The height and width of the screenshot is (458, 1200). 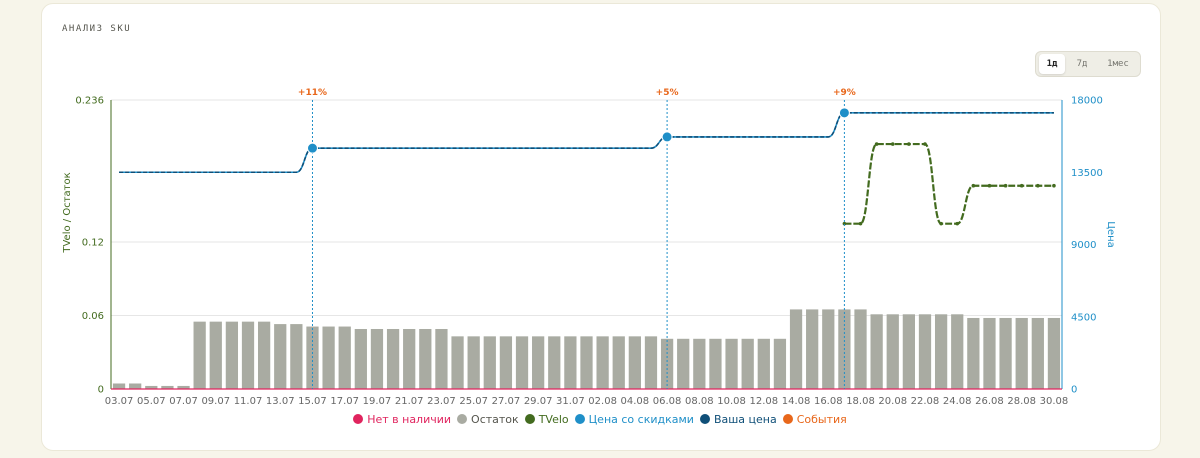 I want to click on legend-item: Нет в наличии, so click(x=402, y=419).